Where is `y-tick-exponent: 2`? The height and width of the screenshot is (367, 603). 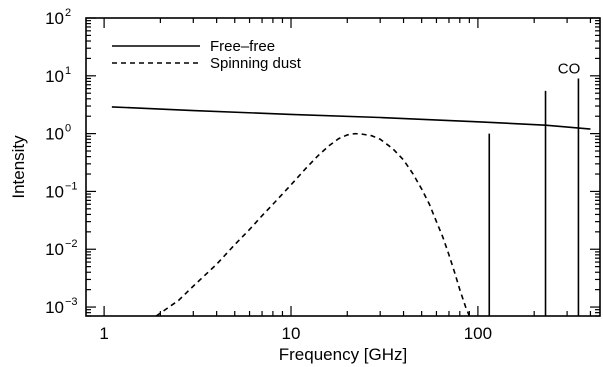 y-tick-exponent: 2 is located at coordinates (68, 13).